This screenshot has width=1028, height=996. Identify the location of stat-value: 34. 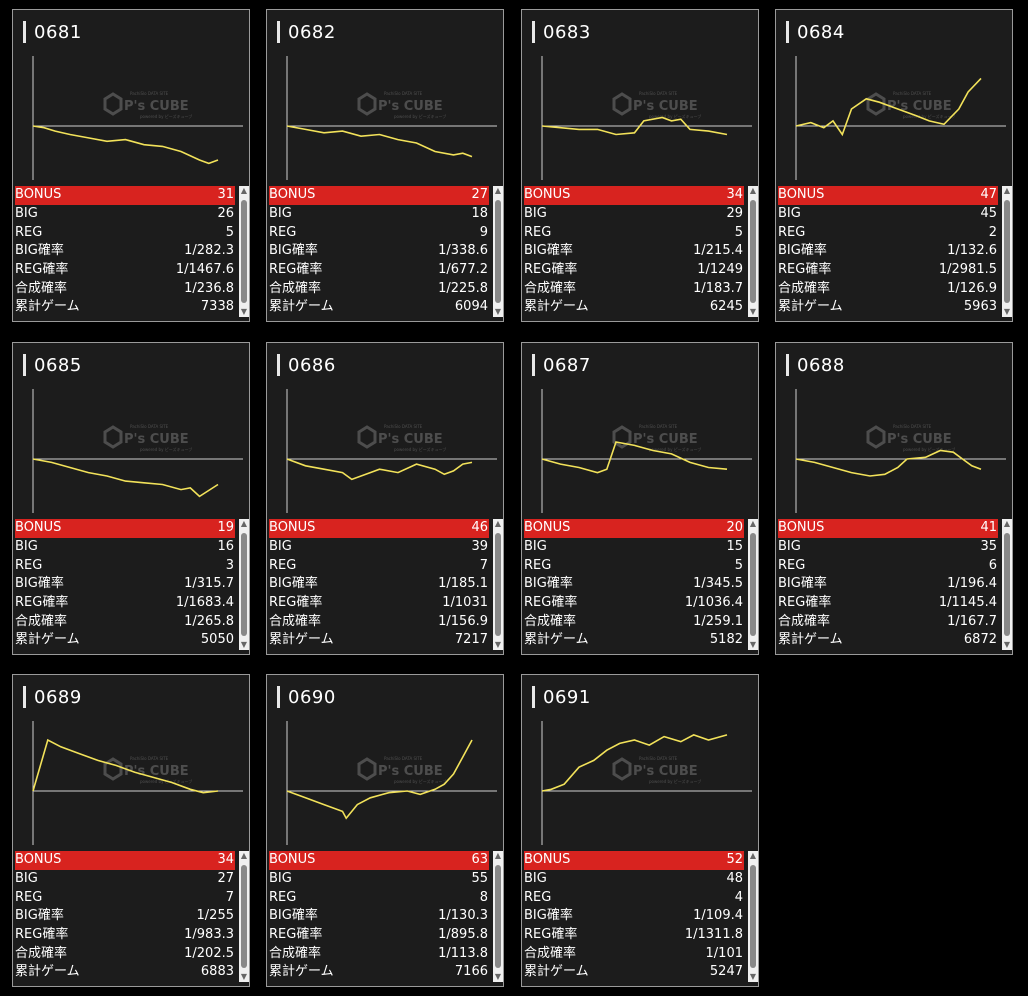
(225, 860).